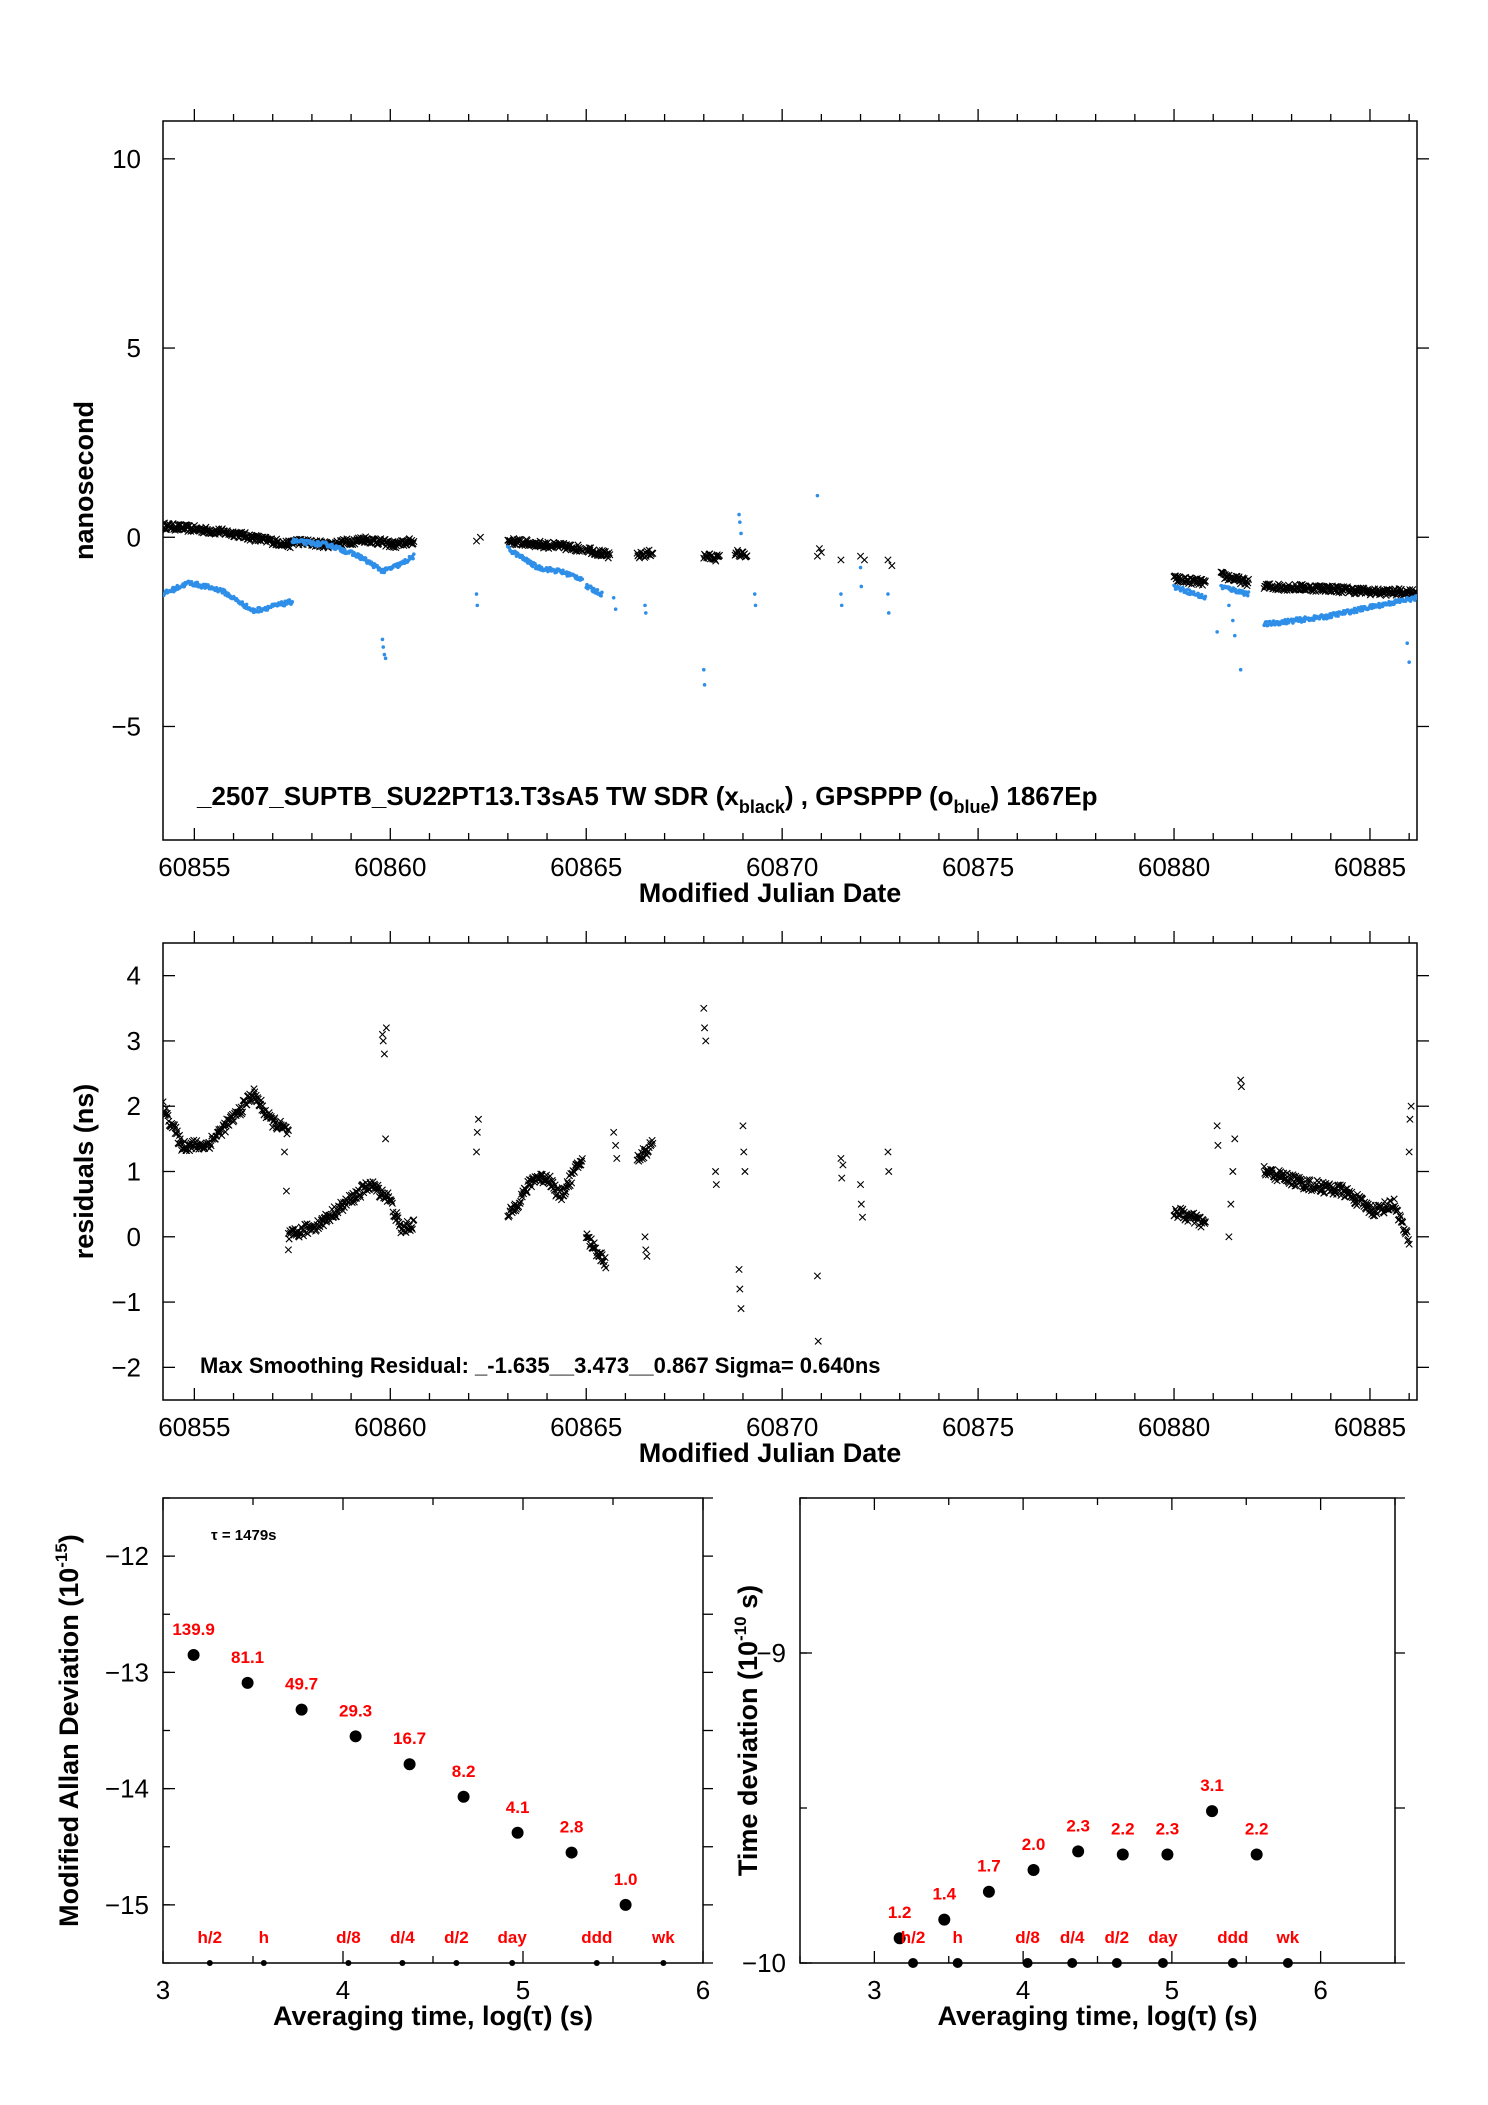  I want to click on x-tick-label: 60880, so click(1174, 1427).